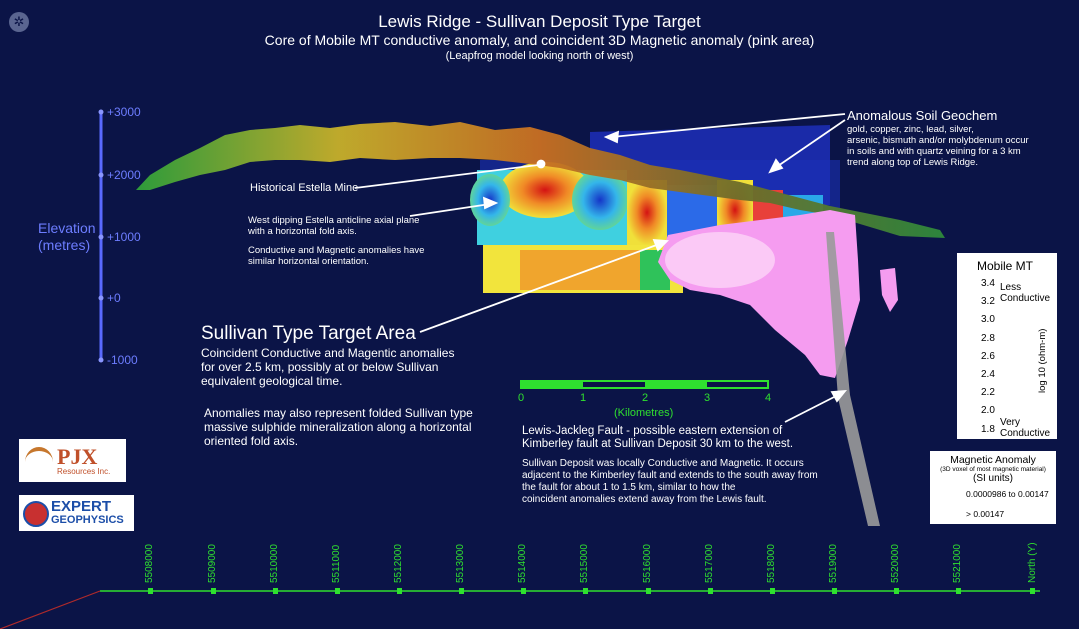  What do you see at coordinates (540, 180) in the screenshot?
I see `terrain-ridge` at bounding box center [540, 180].